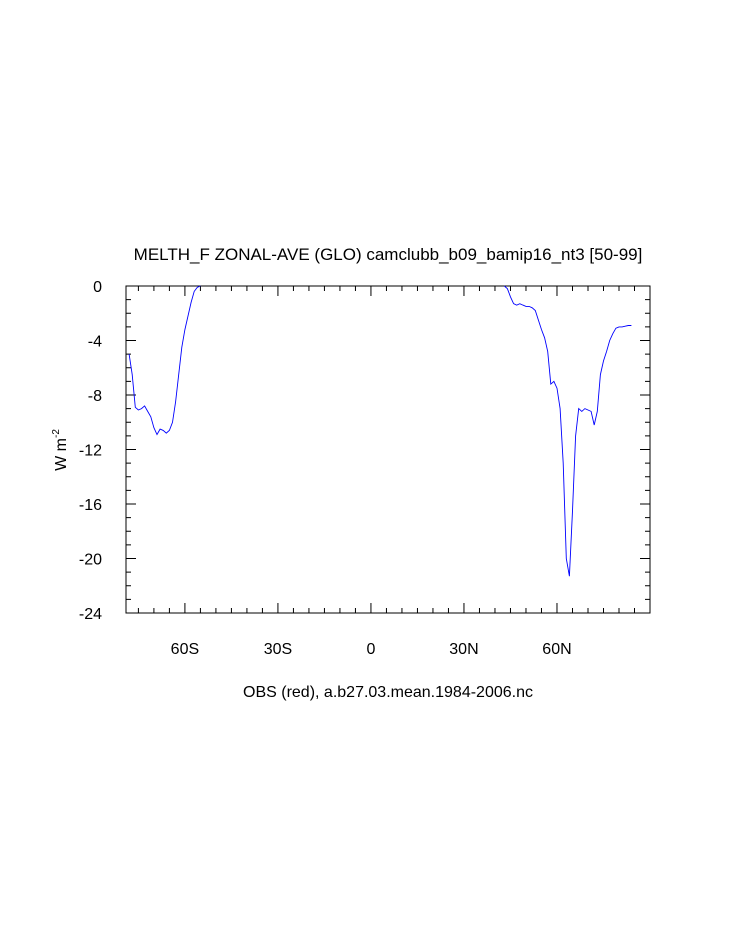 The width and height of the screenshot is (733, 945). I want to click on x-tick-label: 60S, so click(185, 649).